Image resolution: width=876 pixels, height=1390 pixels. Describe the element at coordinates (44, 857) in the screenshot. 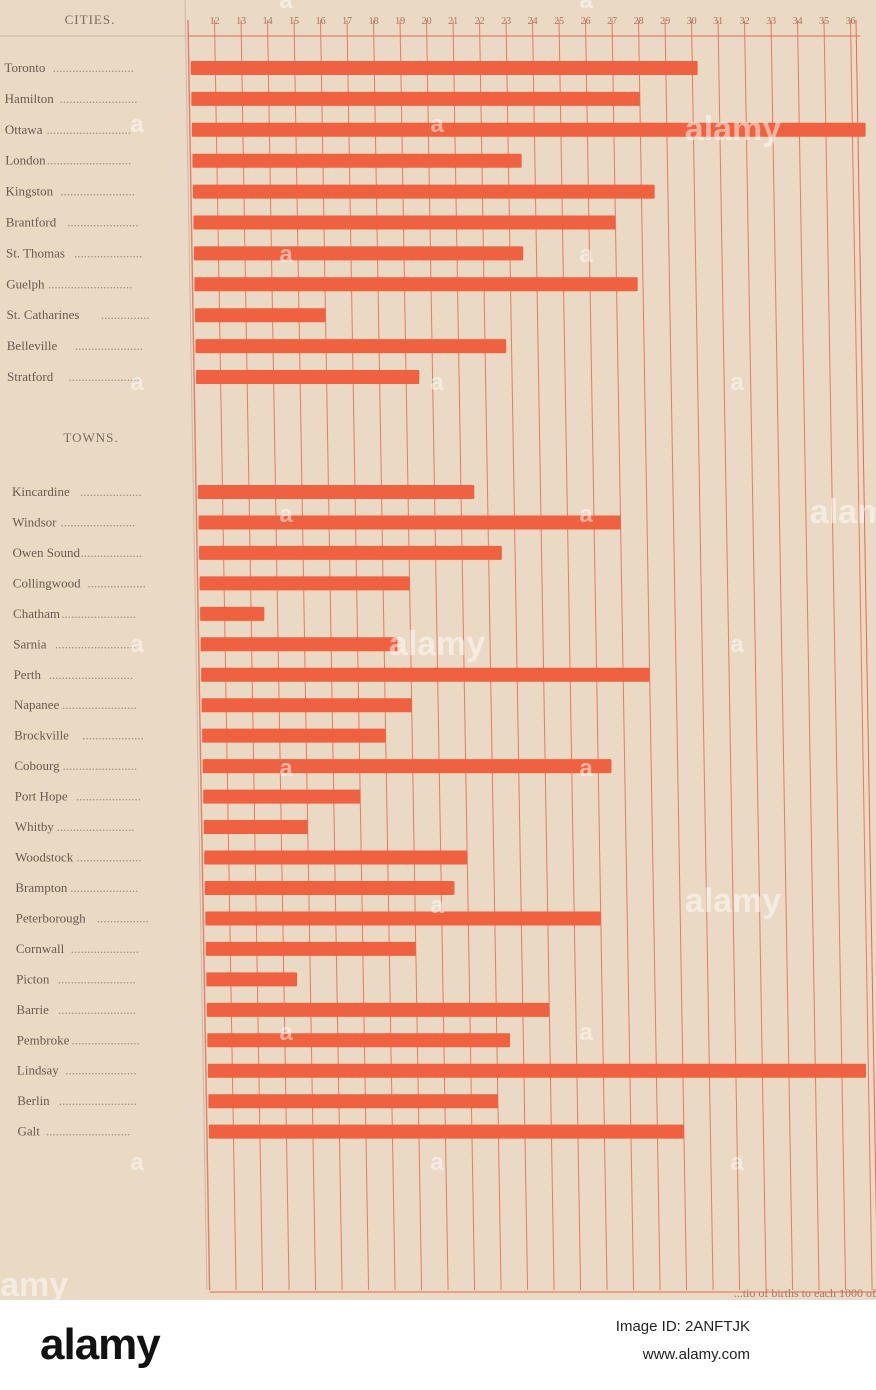

I see `category-label: Woodstock` at that location.